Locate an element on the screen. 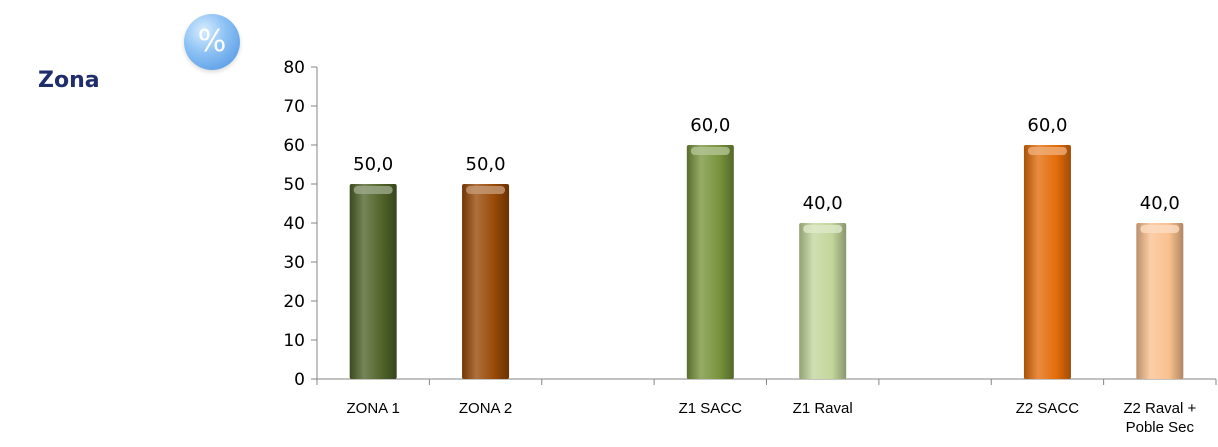  y-tick-label: 10 is located at coordinates (294, 341).